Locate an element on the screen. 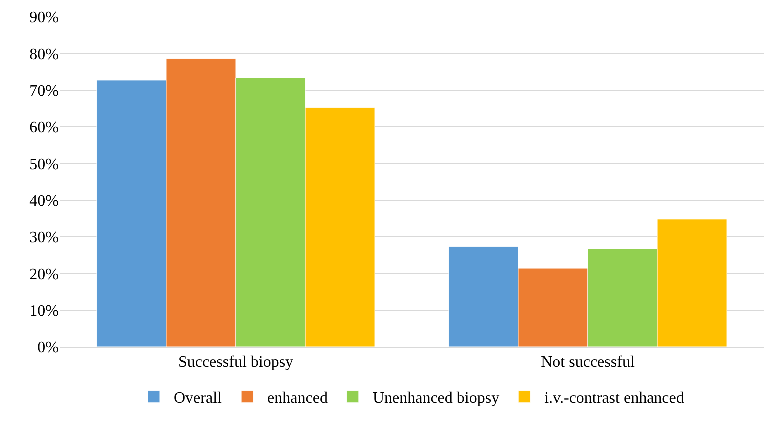  x-tick-label: Not successful is located at coordinates (588, 363).